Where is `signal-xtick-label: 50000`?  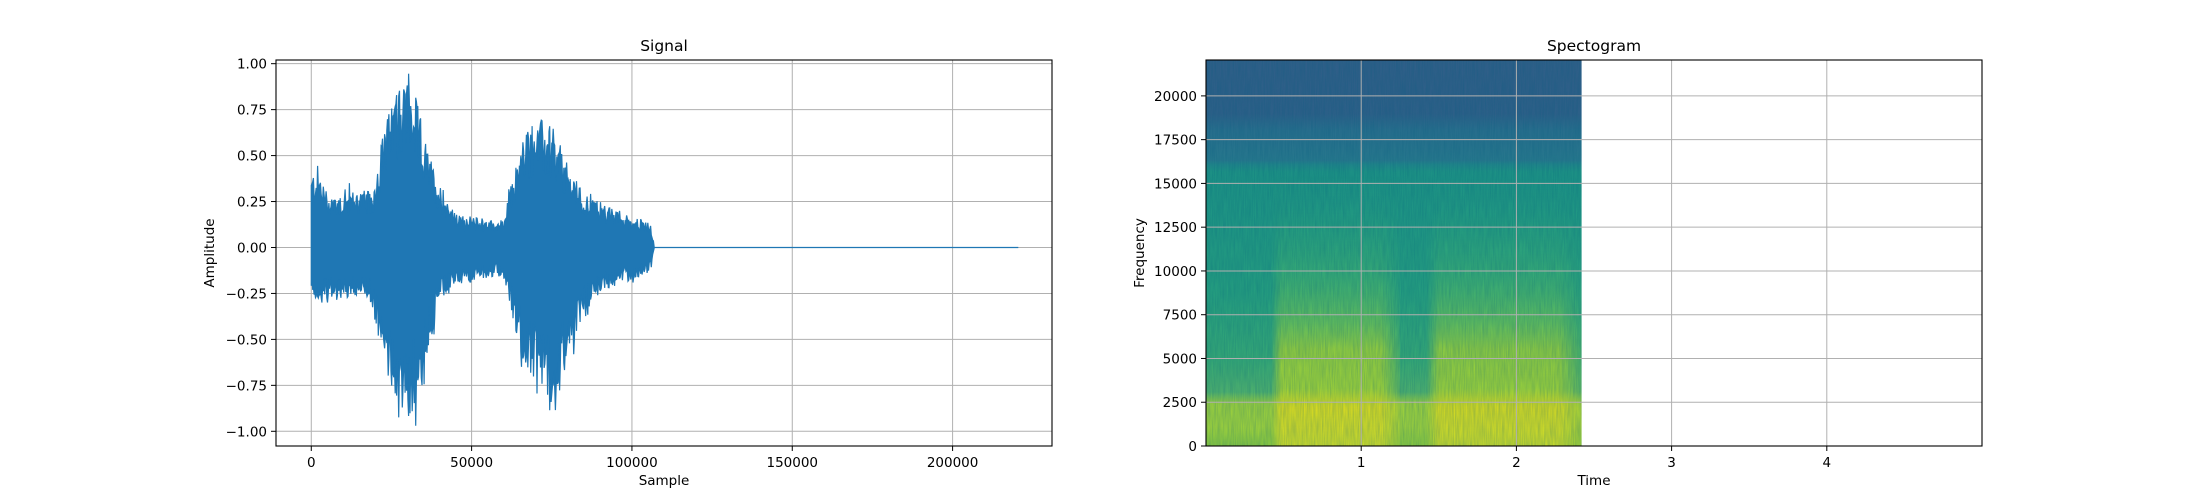 signal-xtick-label: 50000 is located at coordinates (471, 463).